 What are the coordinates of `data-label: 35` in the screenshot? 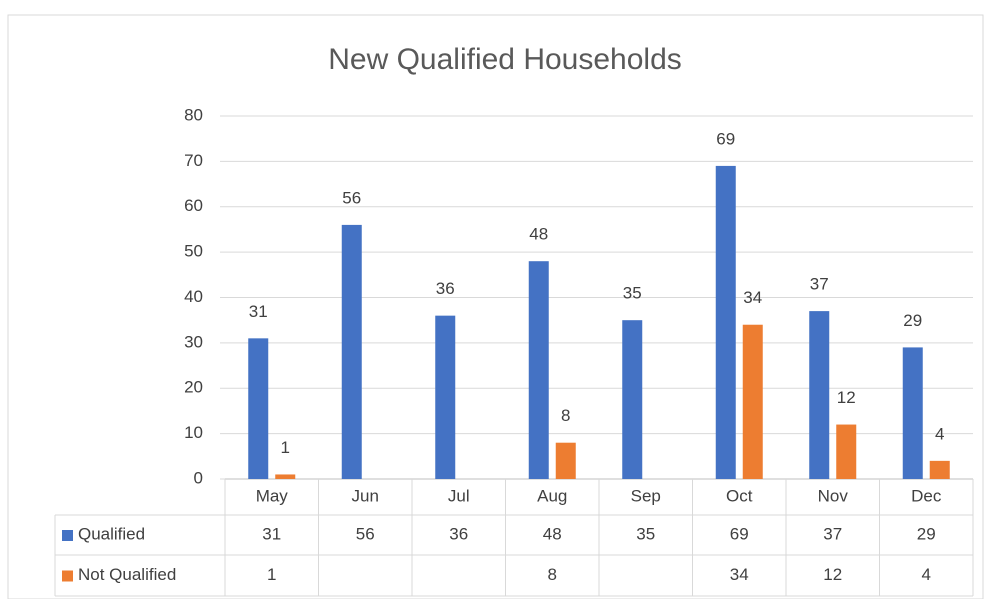 It's located at (632, 293).